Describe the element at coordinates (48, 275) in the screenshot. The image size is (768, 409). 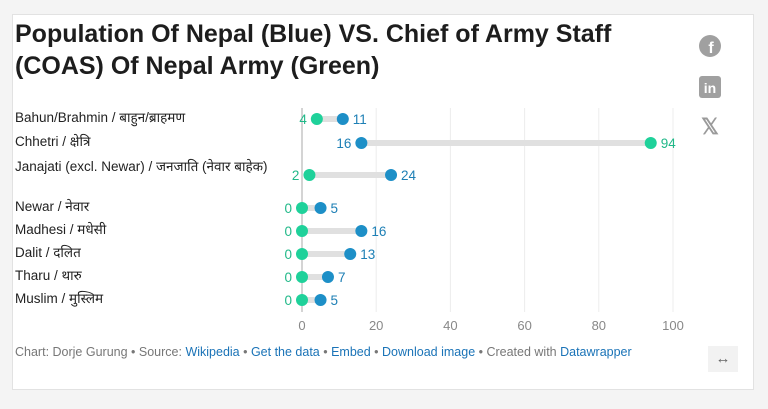
I see `category-label: Tharu / थारु` at that location.